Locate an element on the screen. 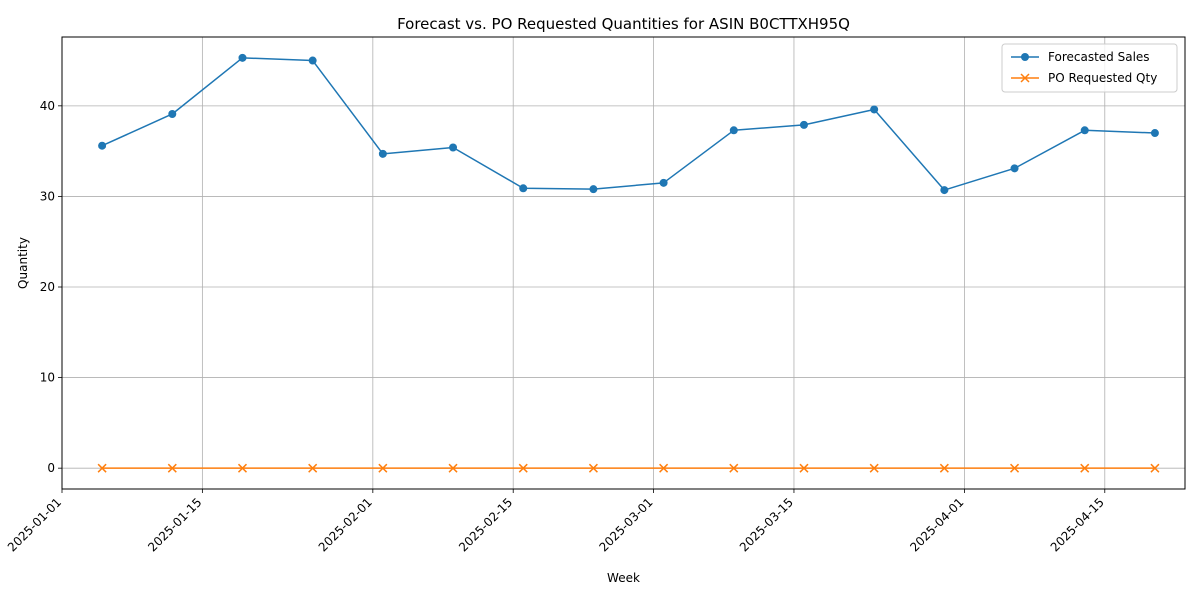 The width and height of the screenshot is (1200, 600). x-axis-label: Week is located at coordinates (623, 578).